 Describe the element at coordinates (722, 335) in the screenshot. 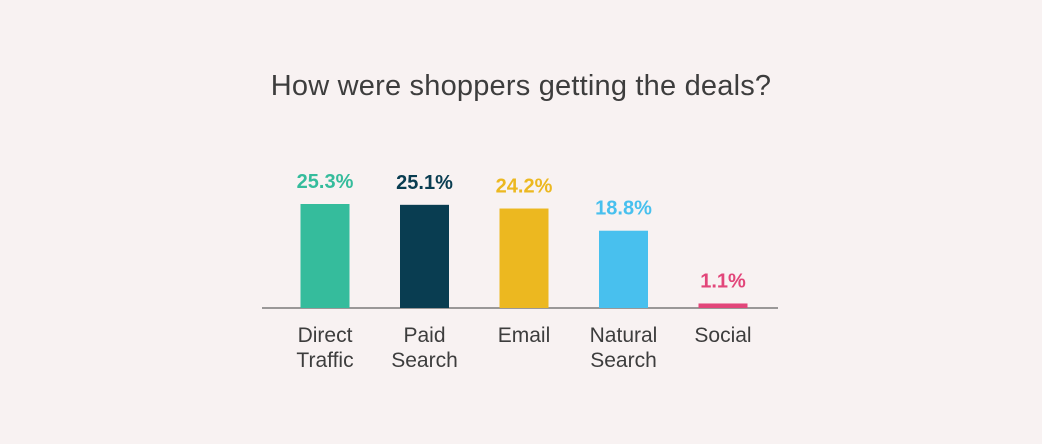

I see `category-label: Social` at that location.